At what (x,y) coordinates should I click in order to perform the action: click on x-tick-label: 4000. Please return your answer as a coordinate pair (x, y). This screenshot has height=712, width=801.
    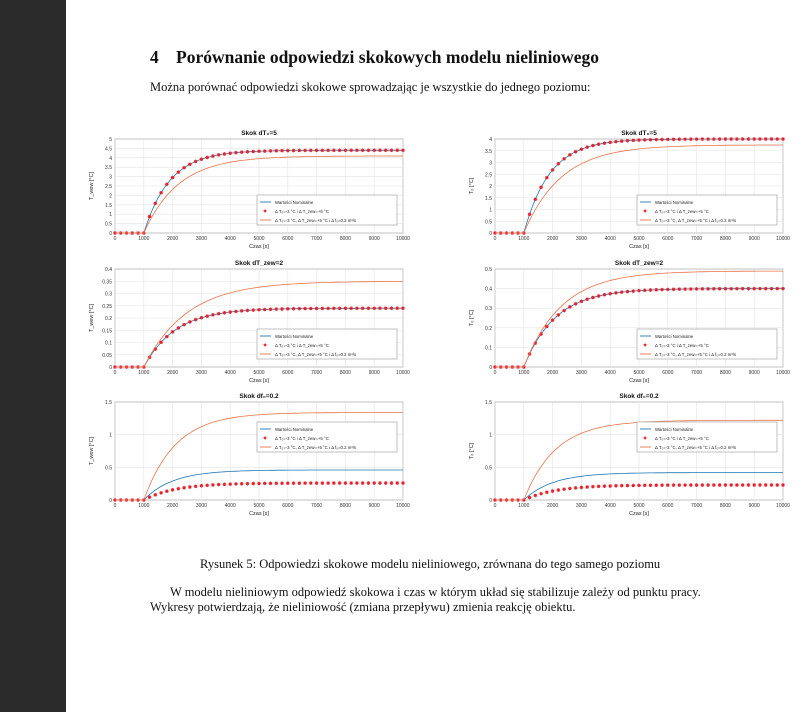
    Looking at the image, I should click on (610, 373).